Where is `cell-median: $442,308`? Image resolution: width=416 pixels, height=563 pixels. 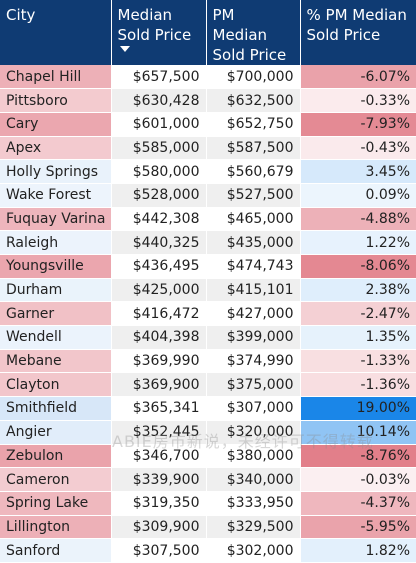 cell-median: $442,308 is located at coordinates (159, 219).